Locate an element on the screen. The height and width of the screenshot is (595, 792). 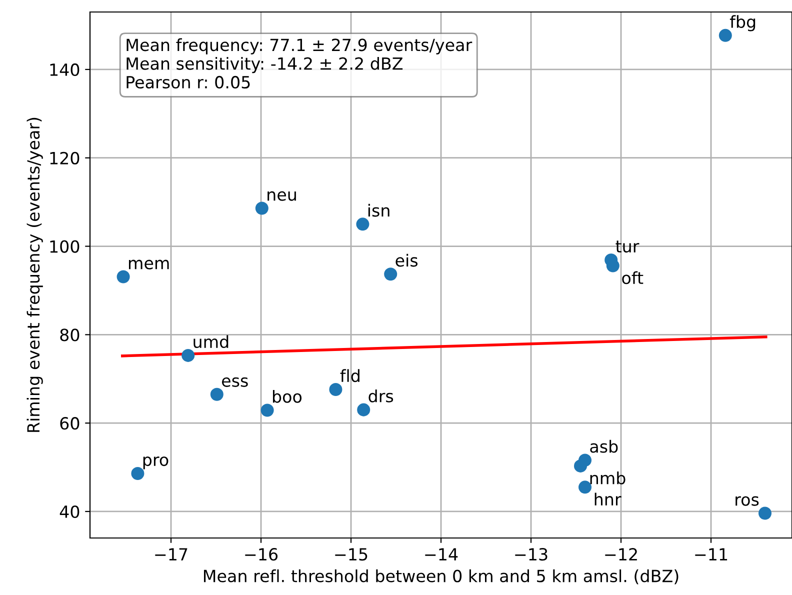
y-tick-label: 40 is located at coordinates (70, 511).